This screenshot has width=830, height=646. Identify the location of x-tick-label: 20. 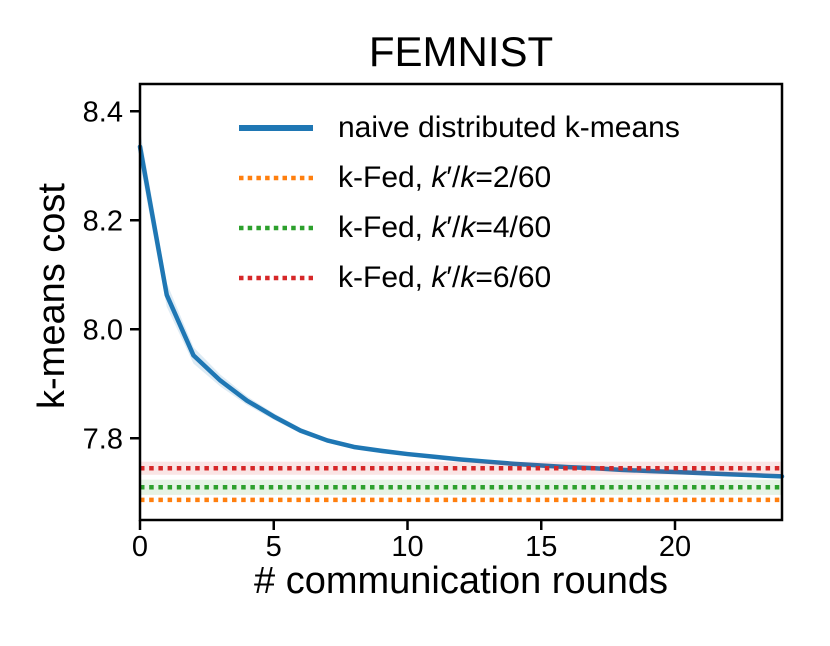
(675, 547).